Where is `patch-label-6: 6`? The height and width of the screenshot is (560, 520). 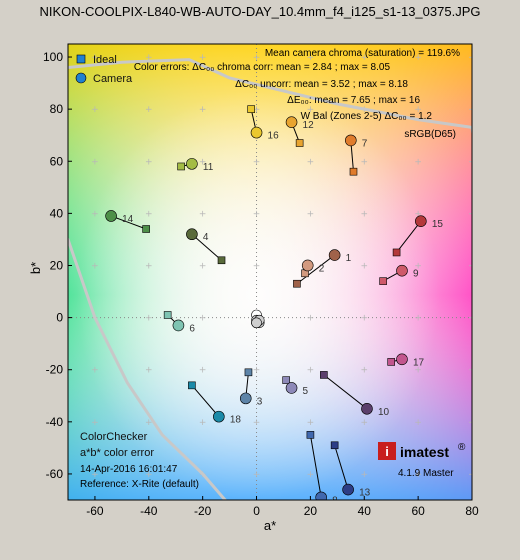 patch-label-6: 6 is located at coordinates (192, 328).